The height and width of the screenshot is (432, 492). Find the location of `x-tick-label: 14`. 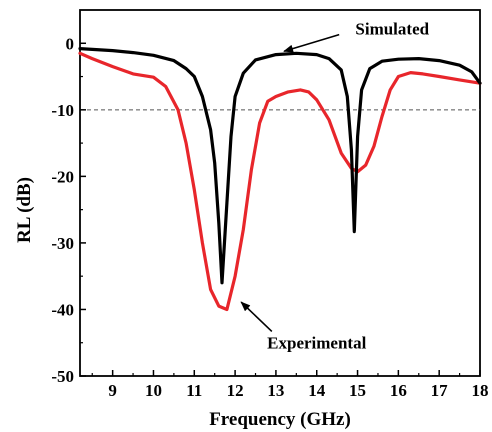

x-tick-label: 14 is located at coordinates (317, 390).